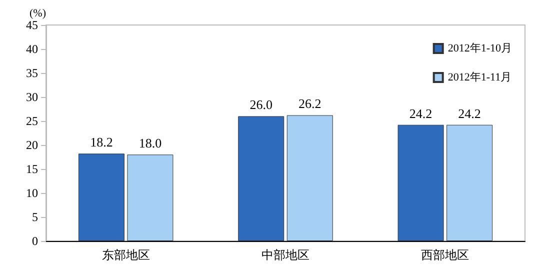 This screenshot has width=539, height=270. I want to click on data-label: 26.0, so click(261, 104).